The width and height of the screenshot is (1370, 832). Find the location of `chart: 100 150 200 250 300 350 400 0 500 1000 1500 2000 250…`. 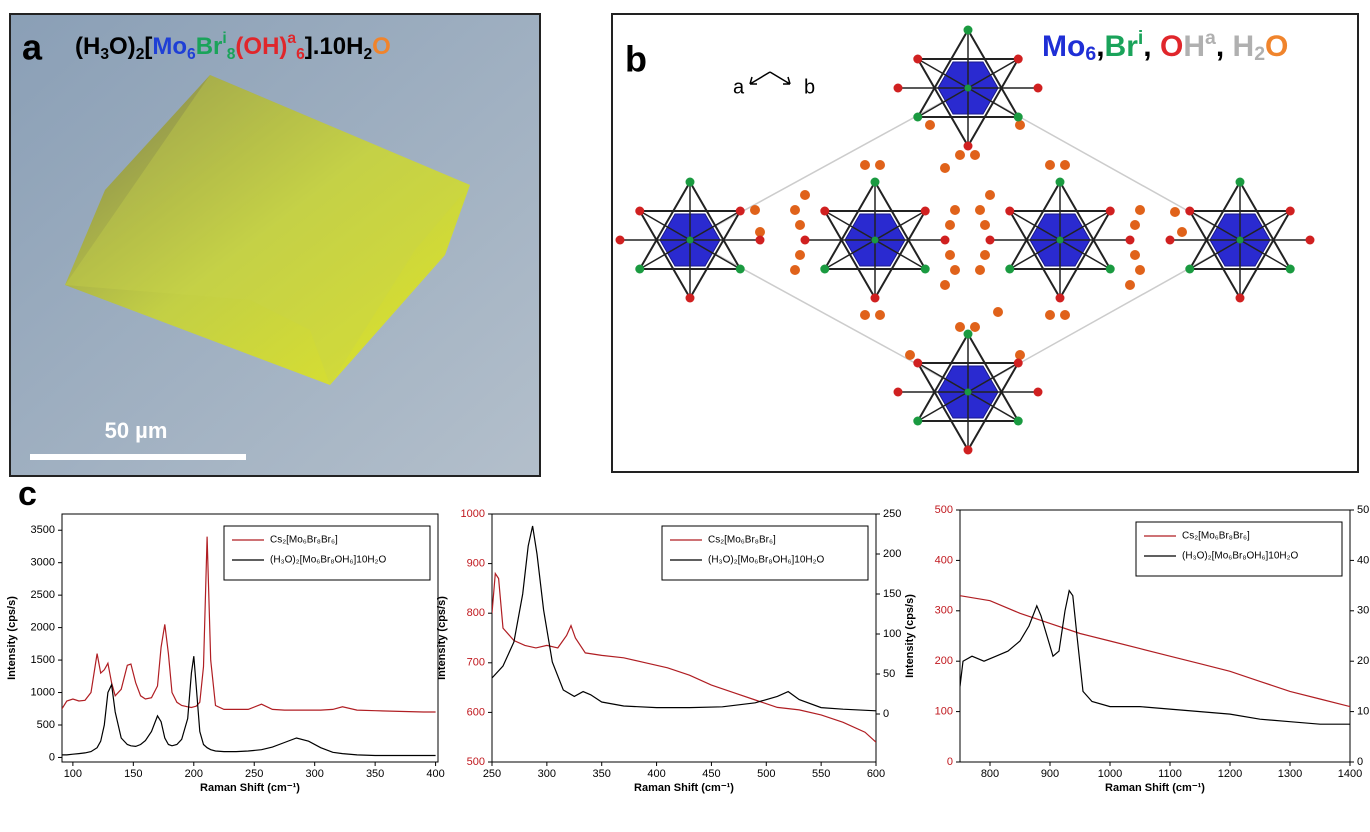

chart: 100 150 200 250 300 350 400 0 500 1000 1500 2000 250… is located at coordinates (225, 653).